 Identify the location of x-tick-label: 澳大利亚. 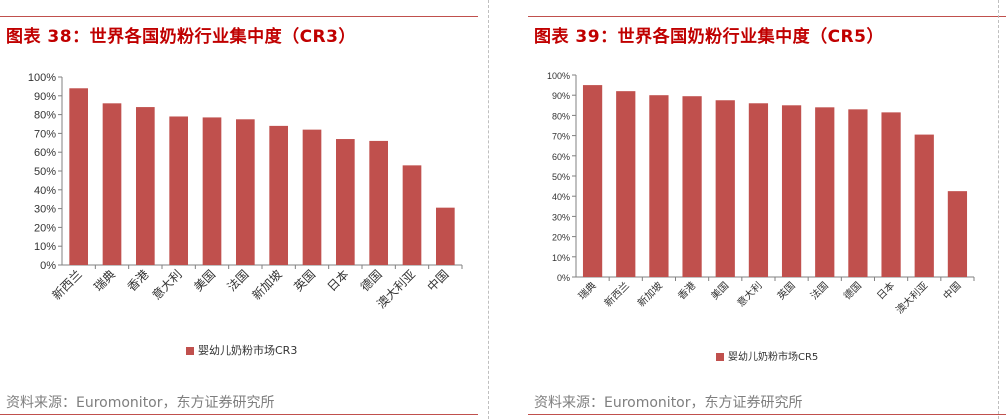
(911, 297).